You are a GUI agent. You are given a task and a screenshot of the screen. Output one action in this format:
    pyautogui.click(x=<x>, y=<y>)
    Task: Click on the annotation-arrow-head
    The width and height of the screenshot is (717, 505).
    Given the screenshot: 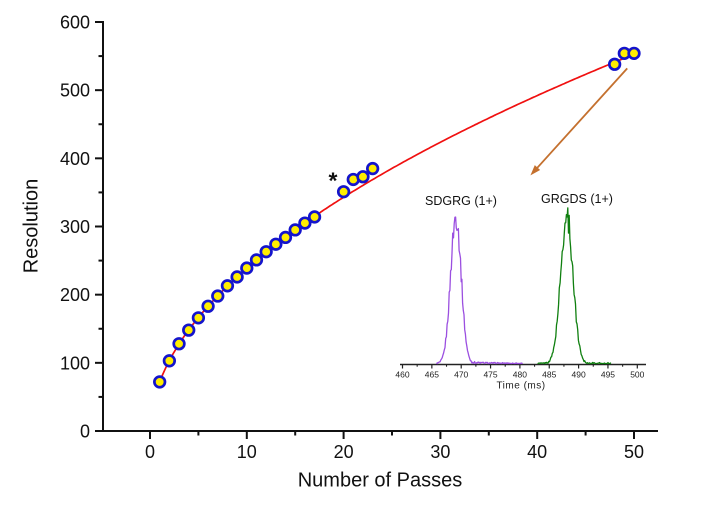 What is the action you would take?
    pyautogui.click(x=535, y=170)
    